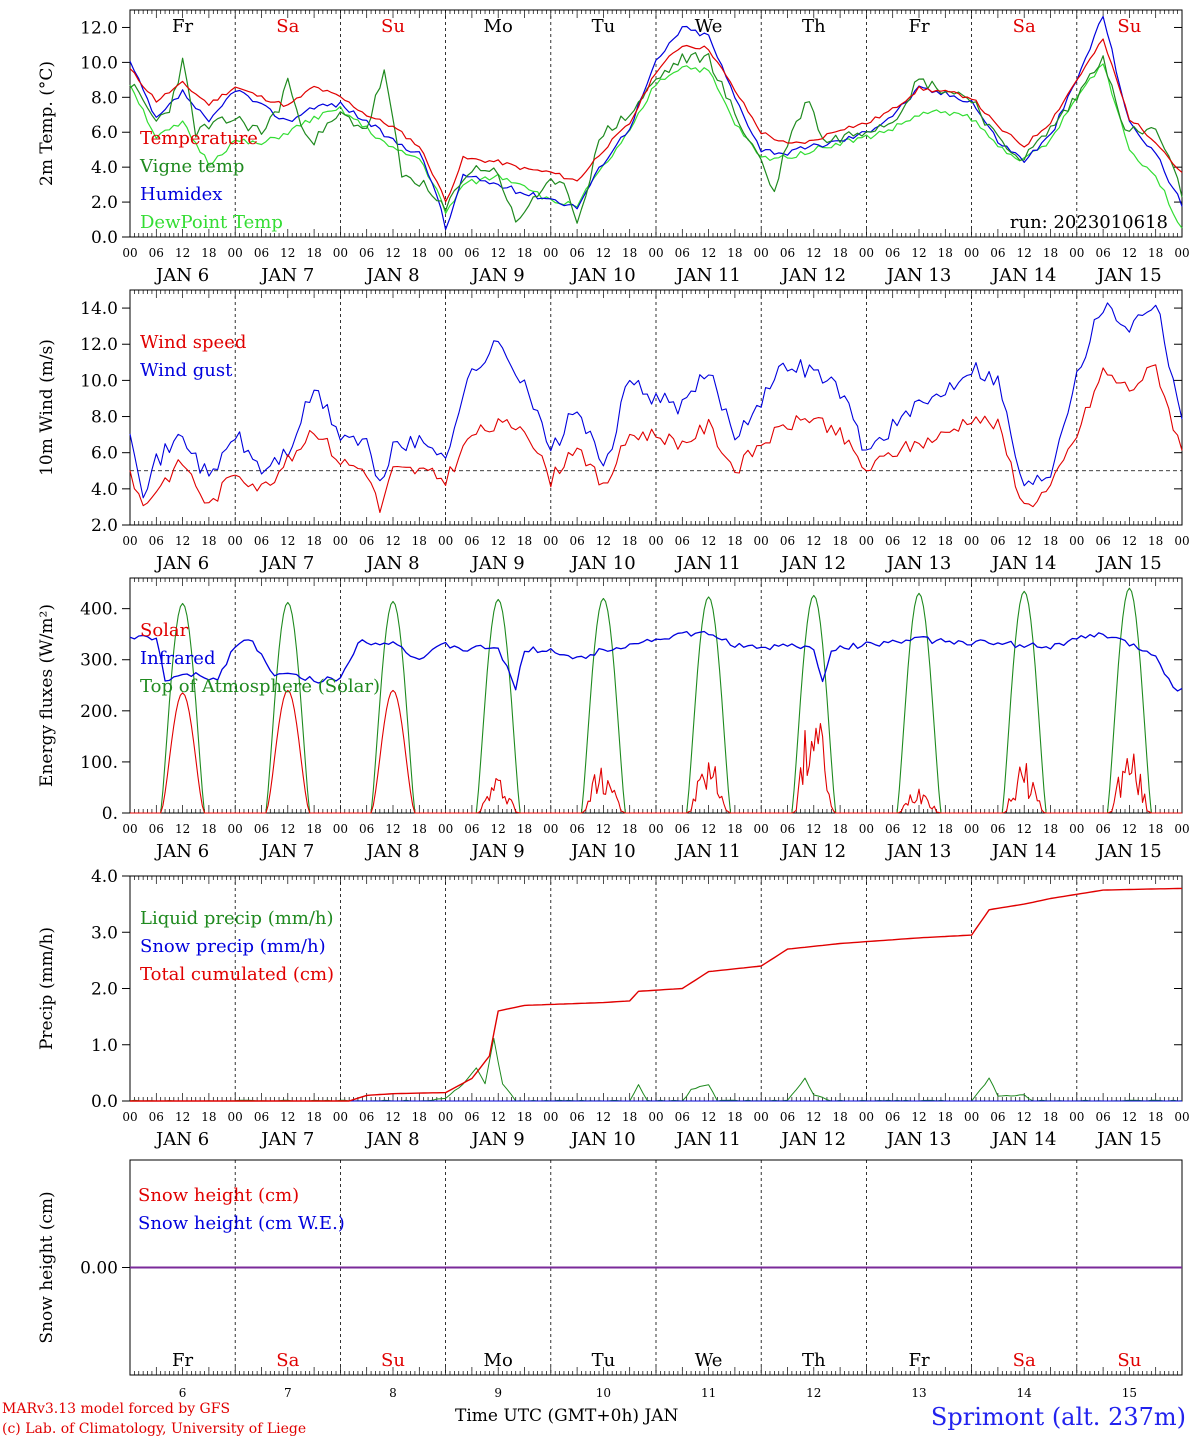 The image size is (1194, 1440). I want to click on day-number: 7, so click(288, 1393).